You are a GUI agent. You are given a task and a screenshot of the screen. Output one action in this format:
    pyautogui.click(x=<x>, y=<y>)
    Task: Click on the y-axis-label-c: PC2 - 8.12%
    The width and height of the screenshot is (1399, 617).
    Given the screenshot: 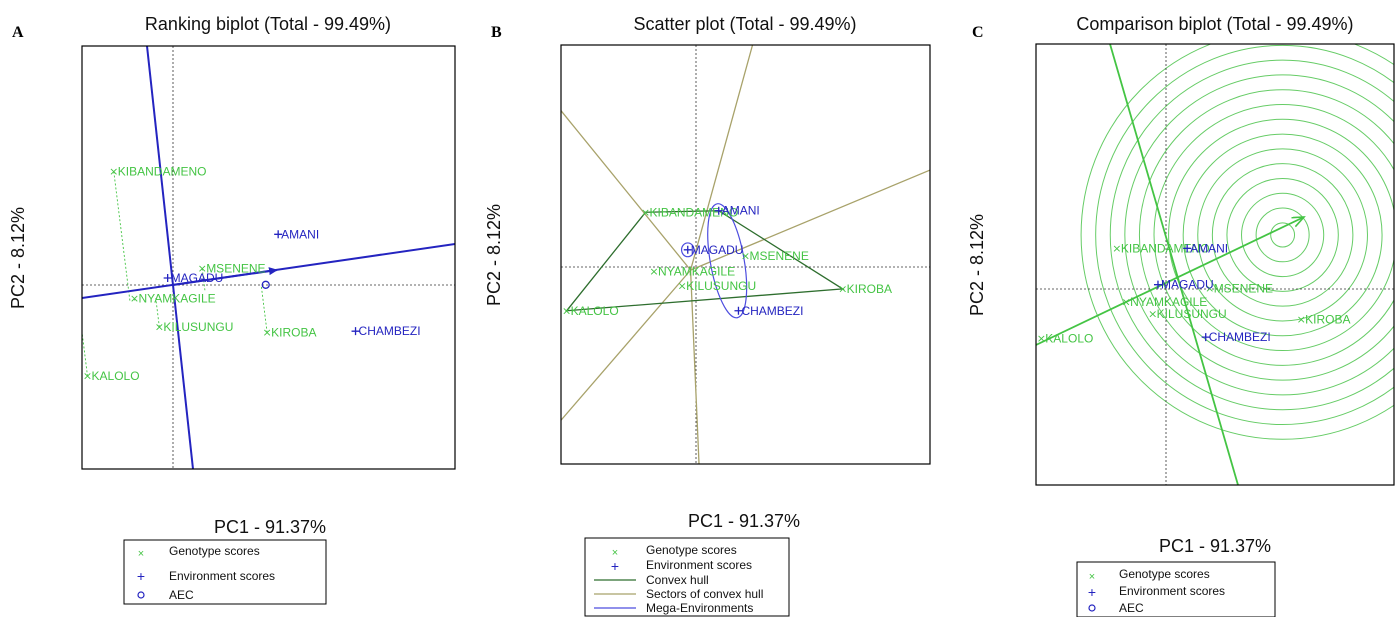 What is the action you would take?
    pyautogui.click(x=977, y=265)
    